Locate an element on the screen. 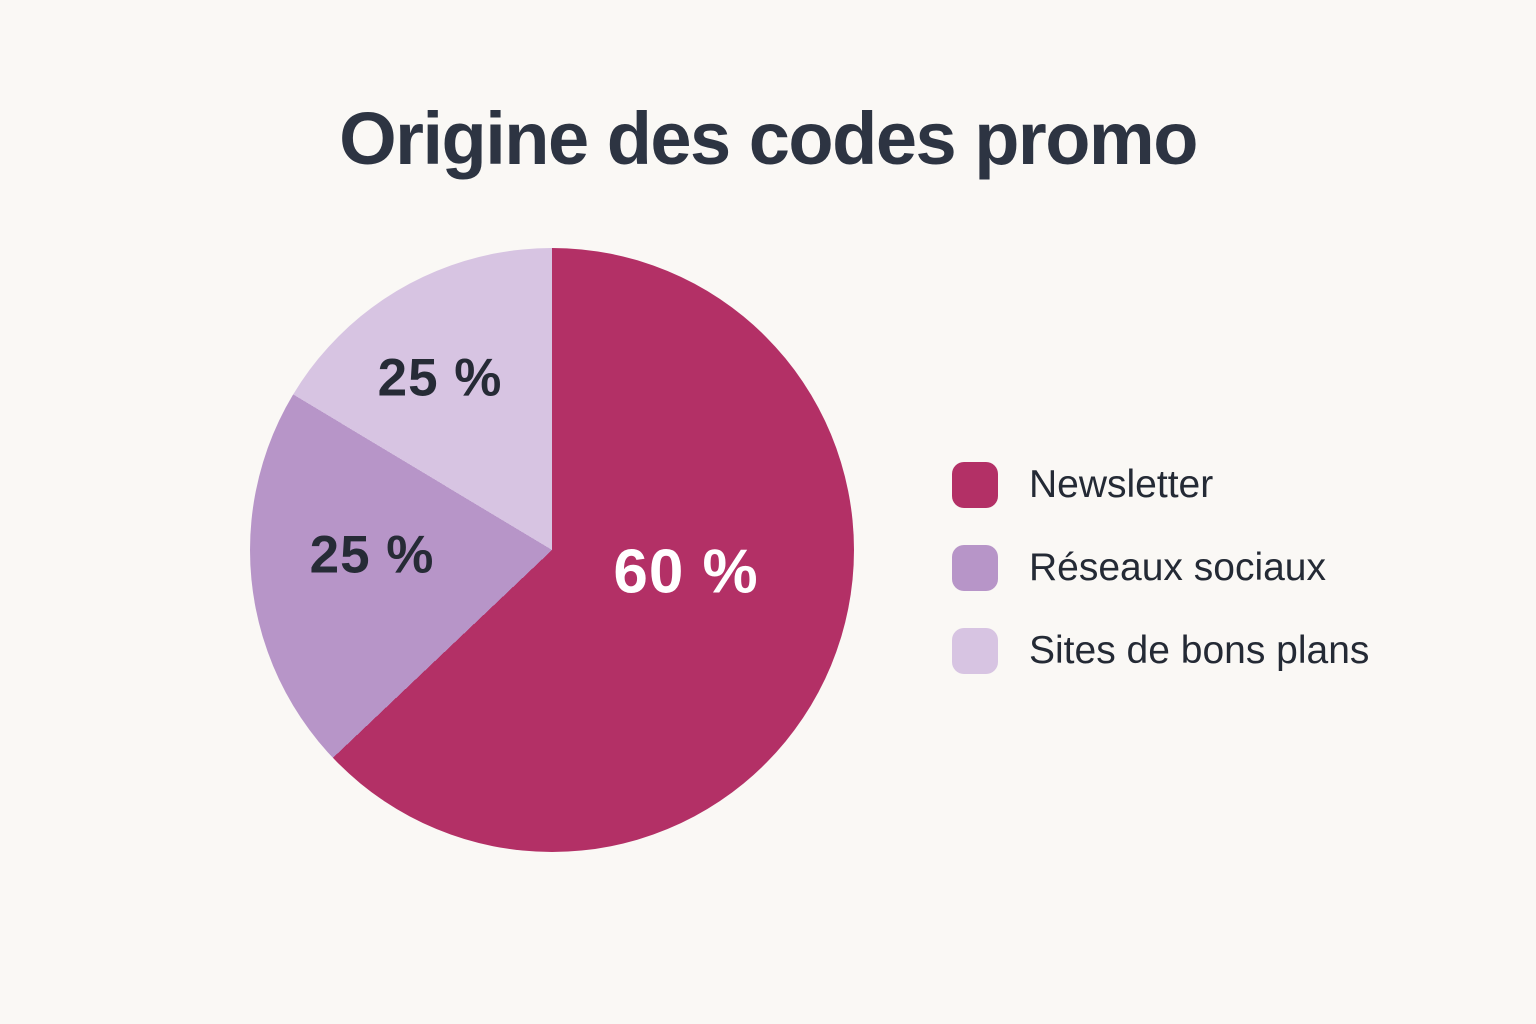 This screenshot has height=1024, width=1536. pie-slice-value-newsletter: 60 % is located at coordinates (686, 572).